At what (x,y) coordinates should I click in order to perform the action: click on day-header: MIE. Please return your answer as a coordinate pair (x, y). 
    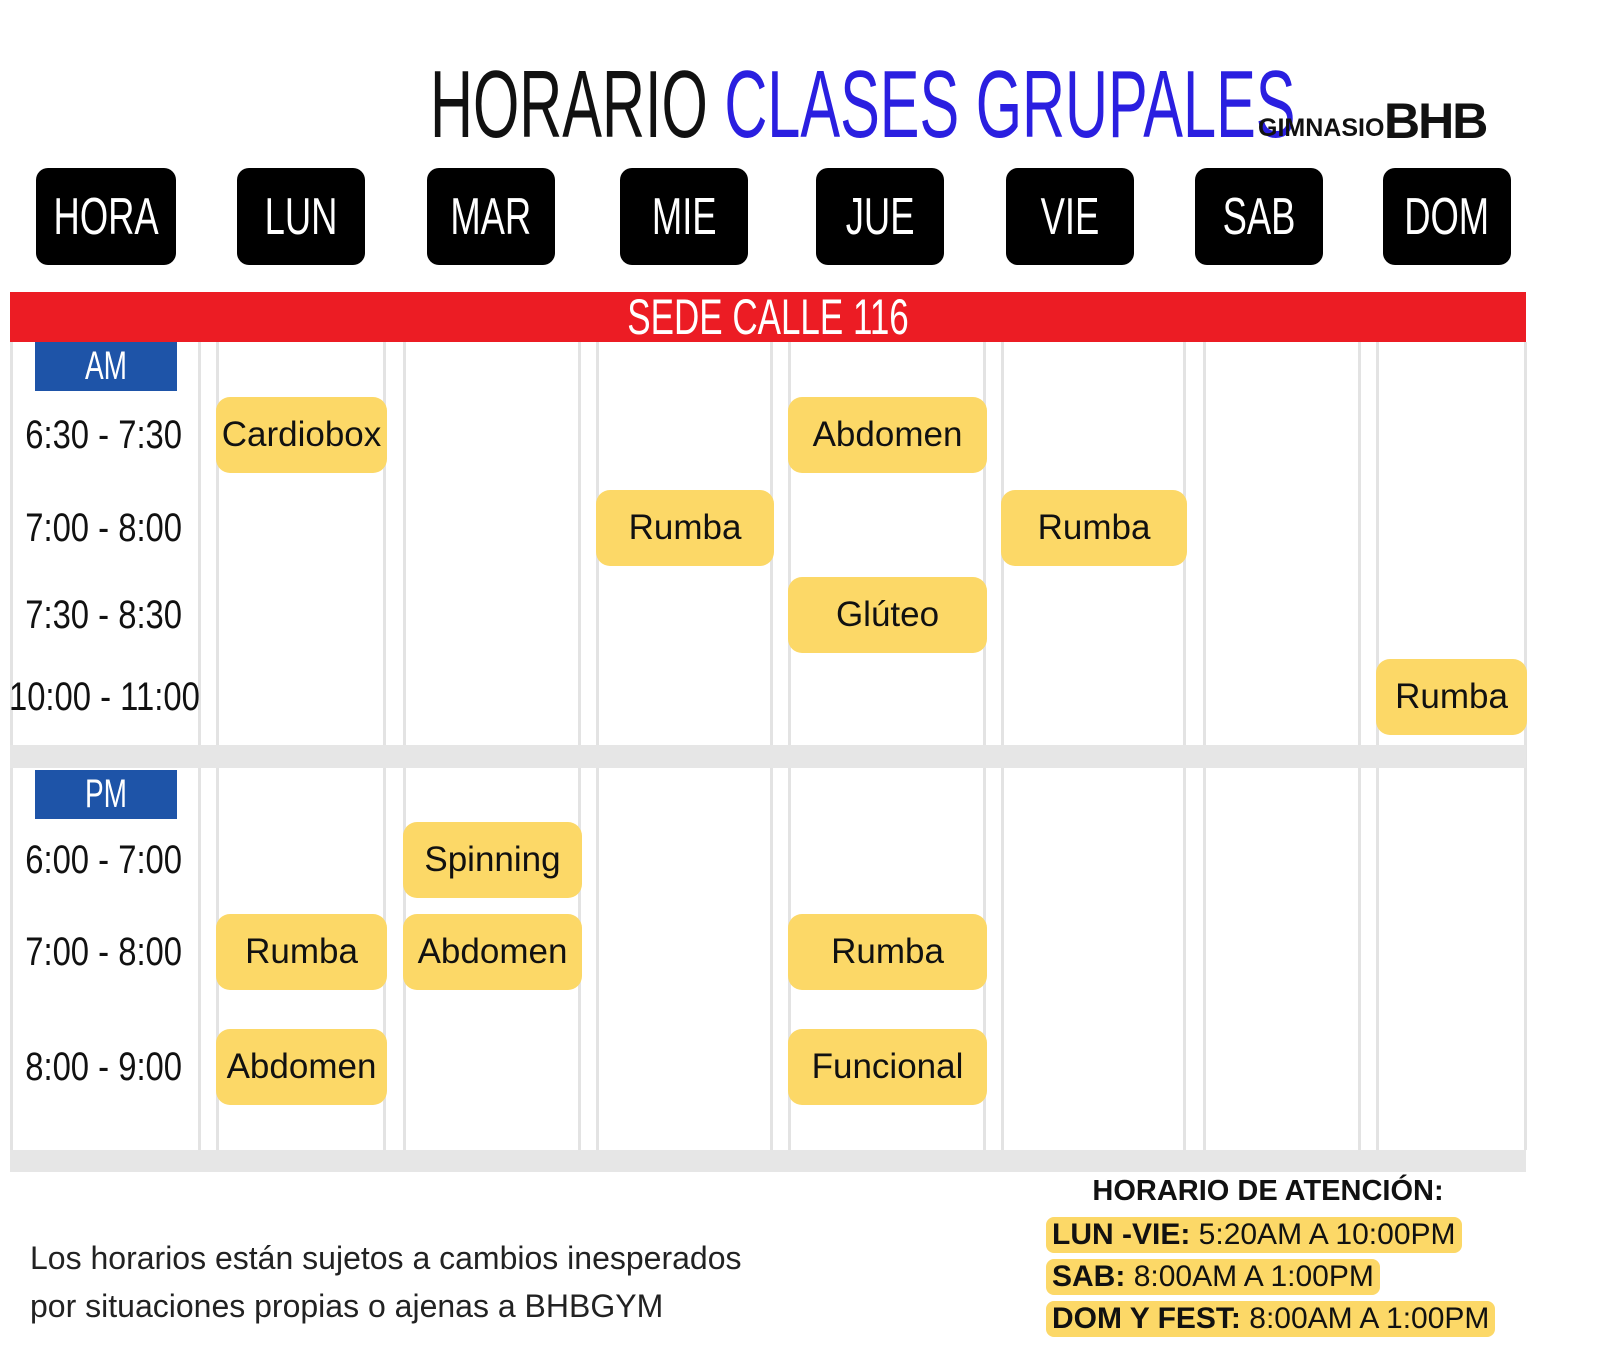
    Looking at the image, I should click on (684, 216).